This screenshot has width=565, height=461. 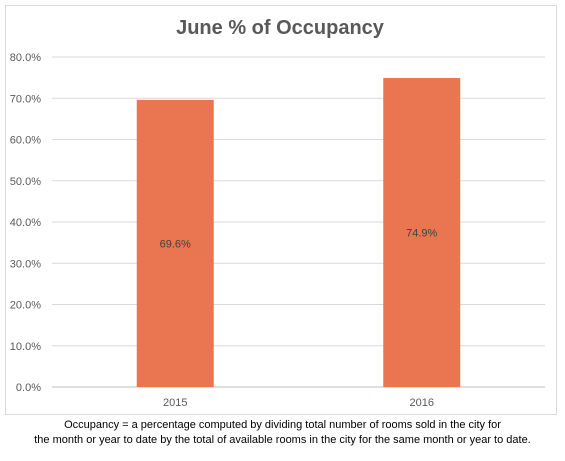 What do you see at coordinates (25, 182) in the screenshot?
I see `y-tick-label: 50.0%` at bounding box center [25, 182].